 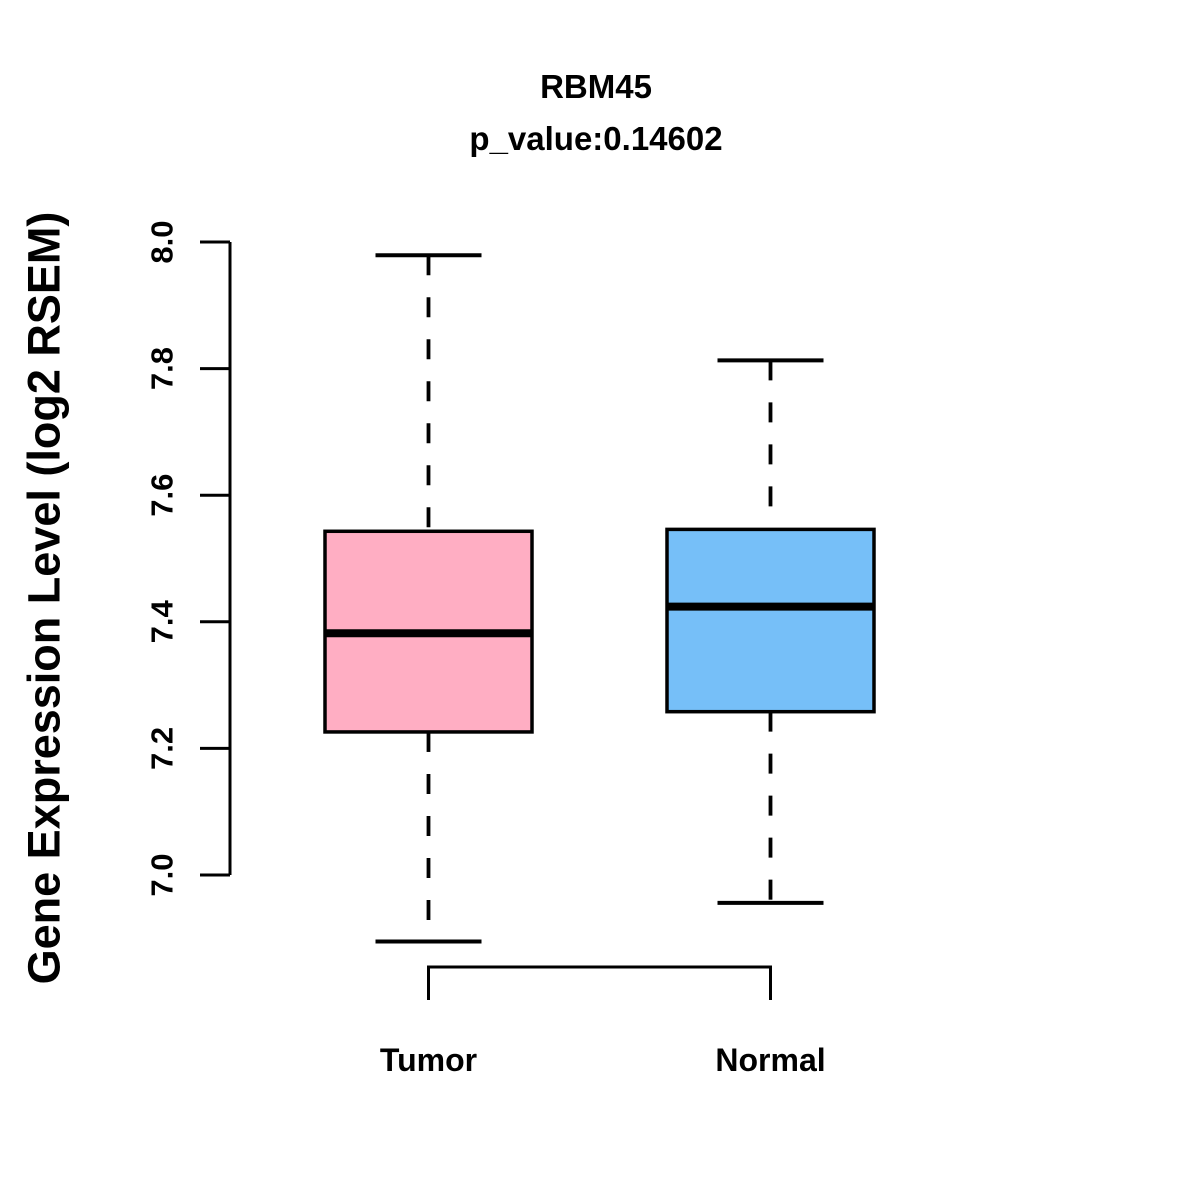 What do you see at coordinates (428, 1060) in the screenshot?
I see `x-category-label-tumor: Tumor` at bounding box center [428, 1060].